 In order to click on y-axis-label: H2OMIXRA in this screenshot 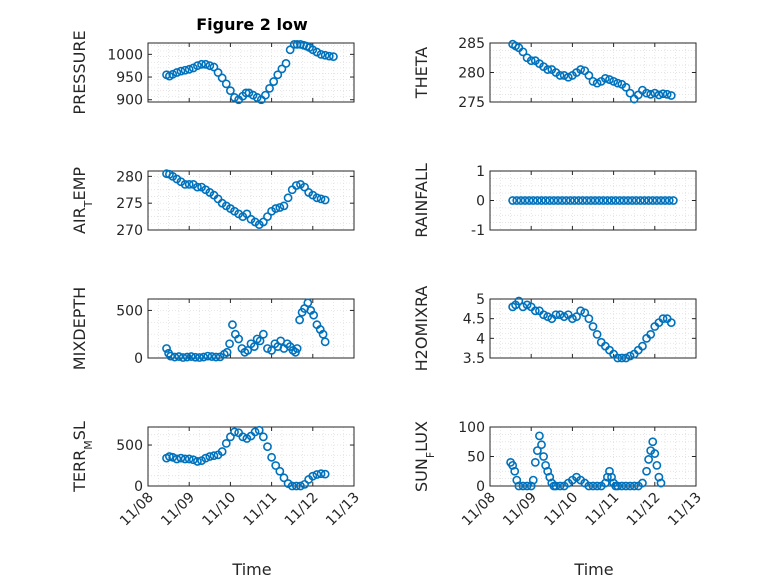, I will do `click(421, 329)`.